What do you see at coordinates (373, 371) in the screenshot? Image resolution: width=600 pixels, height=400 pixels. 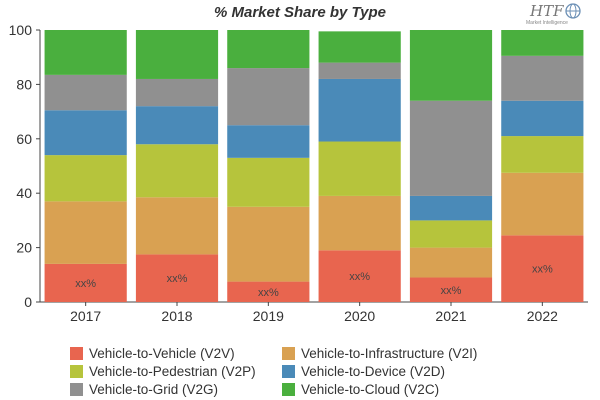 I see `legend-label: Vehicle-to-Device (V2D)` at bounding box center [373, 371].